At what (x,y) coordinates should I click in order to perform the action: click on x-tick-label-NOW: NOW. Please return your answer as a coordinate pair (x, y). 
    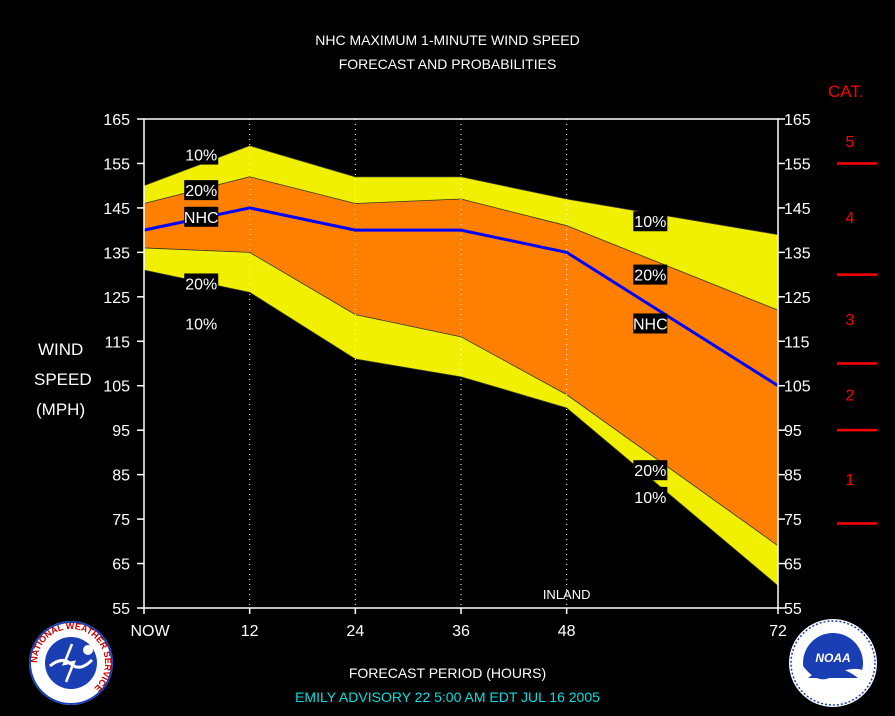
    Looking at the image, I should click on (150, 631).